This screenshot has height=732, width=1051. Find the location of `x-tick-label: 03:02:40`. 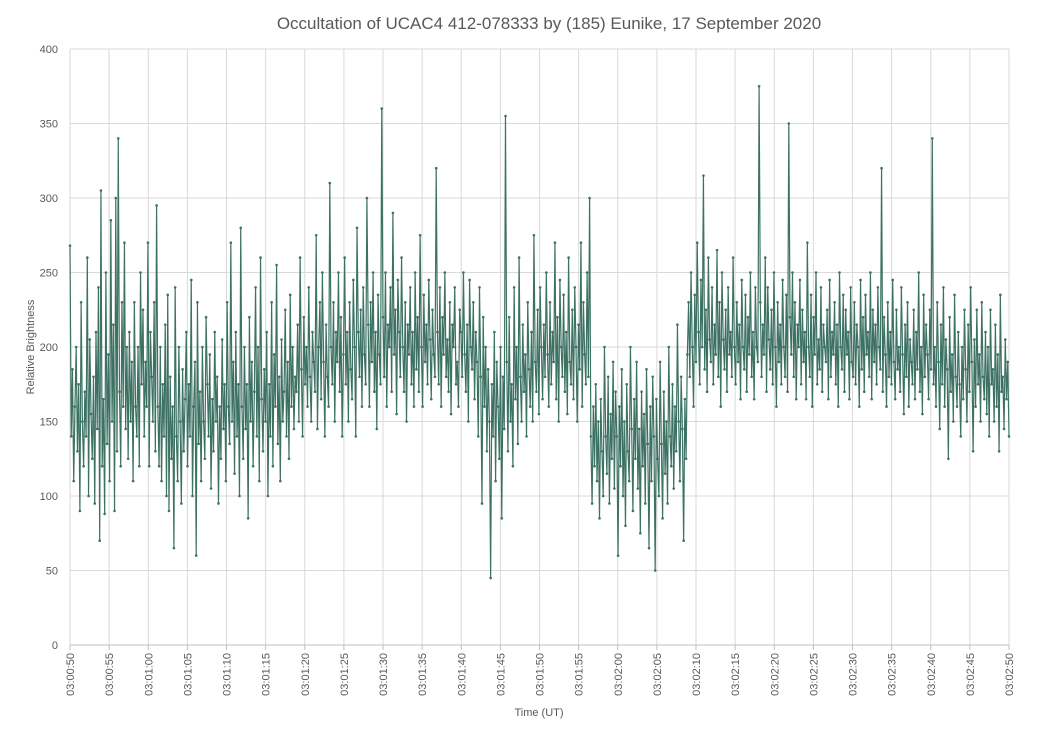

x-tick-label: 03:02:40 is located at coordinates (932, 674).